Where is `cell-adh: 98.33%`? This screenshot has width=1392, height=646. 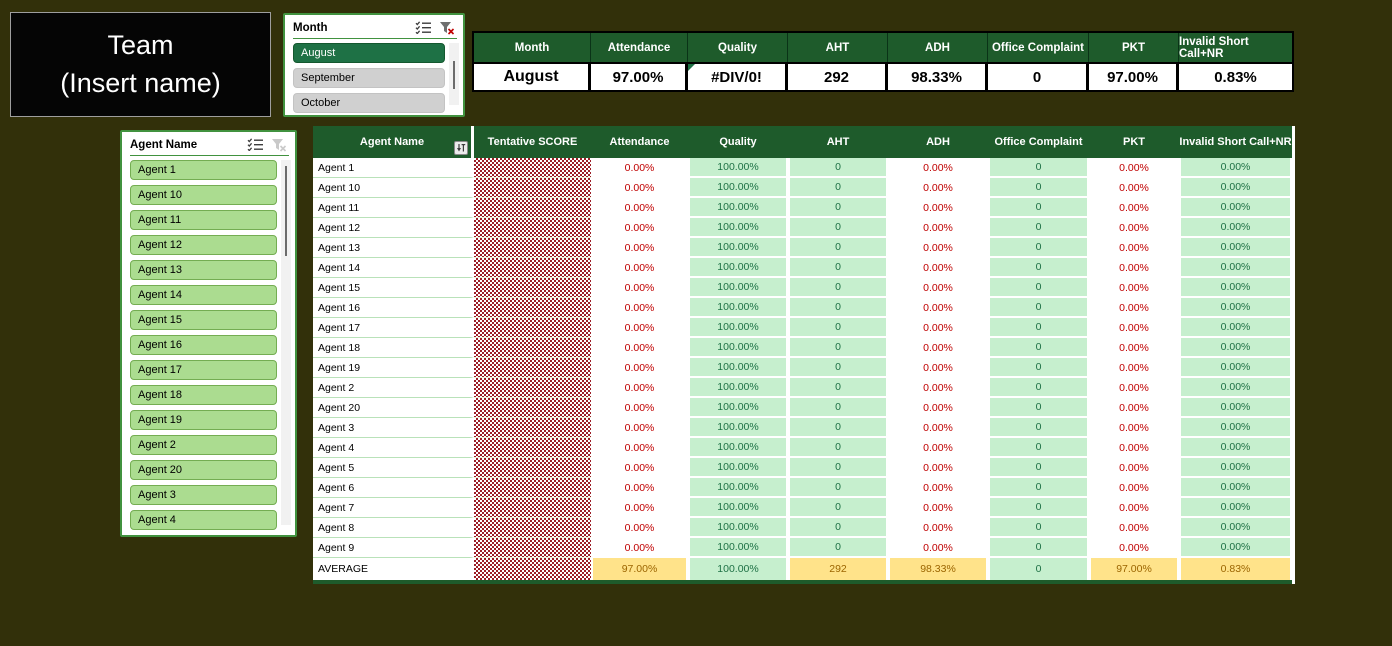
cell-adh: 98.33% is located at coordinates (938, 569).